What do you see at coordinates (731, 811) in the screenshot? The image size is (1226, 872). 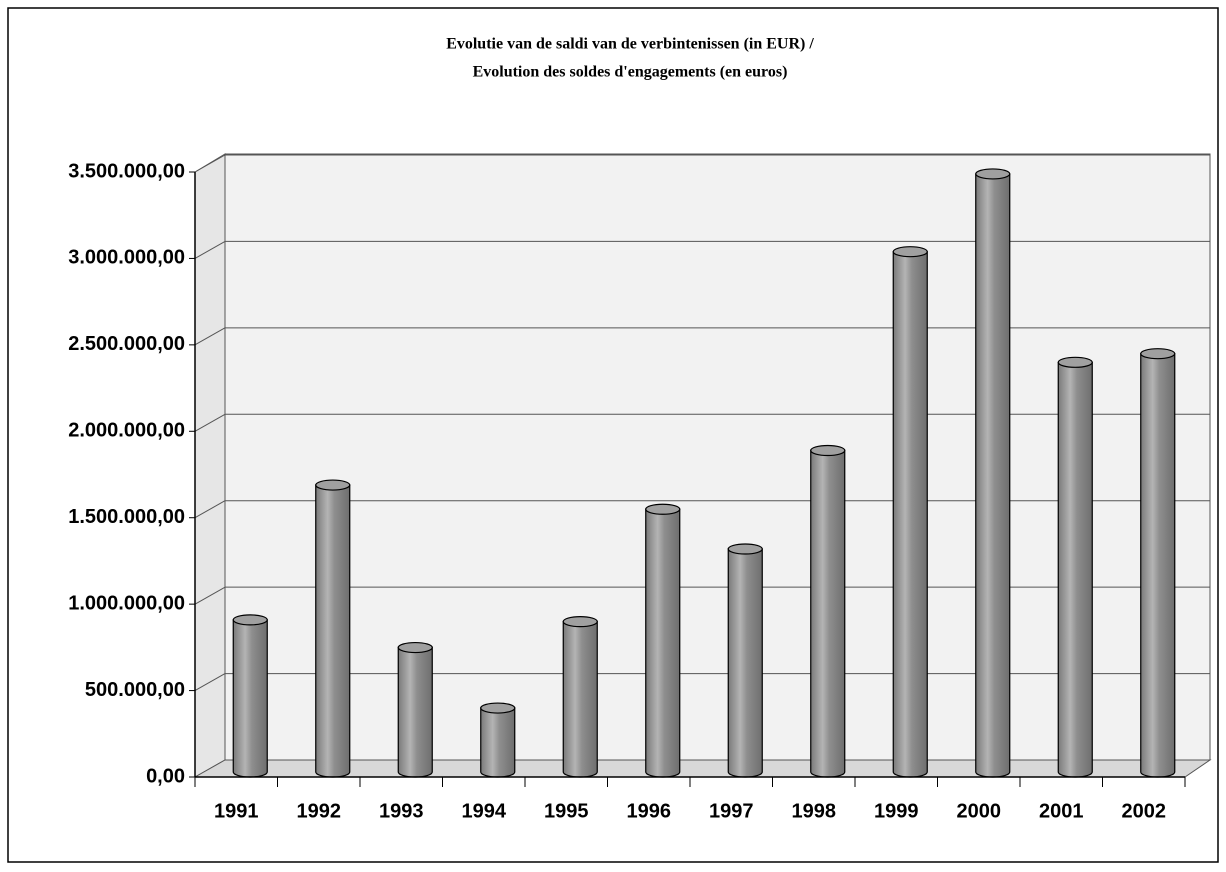 I see `x-tick-label: 1997` at bounding box center [731, 811].